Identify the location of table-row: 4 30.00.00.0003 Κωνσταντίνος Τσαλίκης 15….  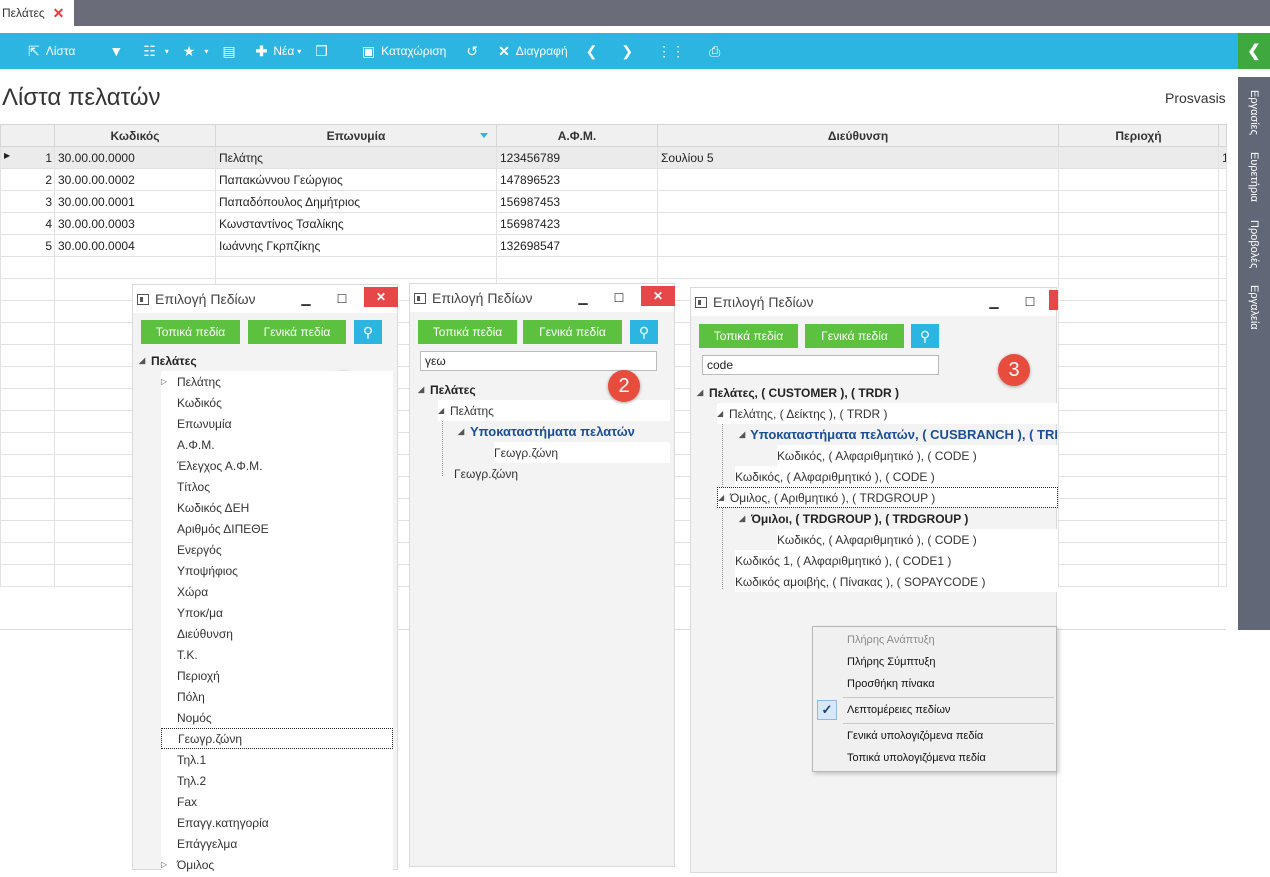
(613, 223).